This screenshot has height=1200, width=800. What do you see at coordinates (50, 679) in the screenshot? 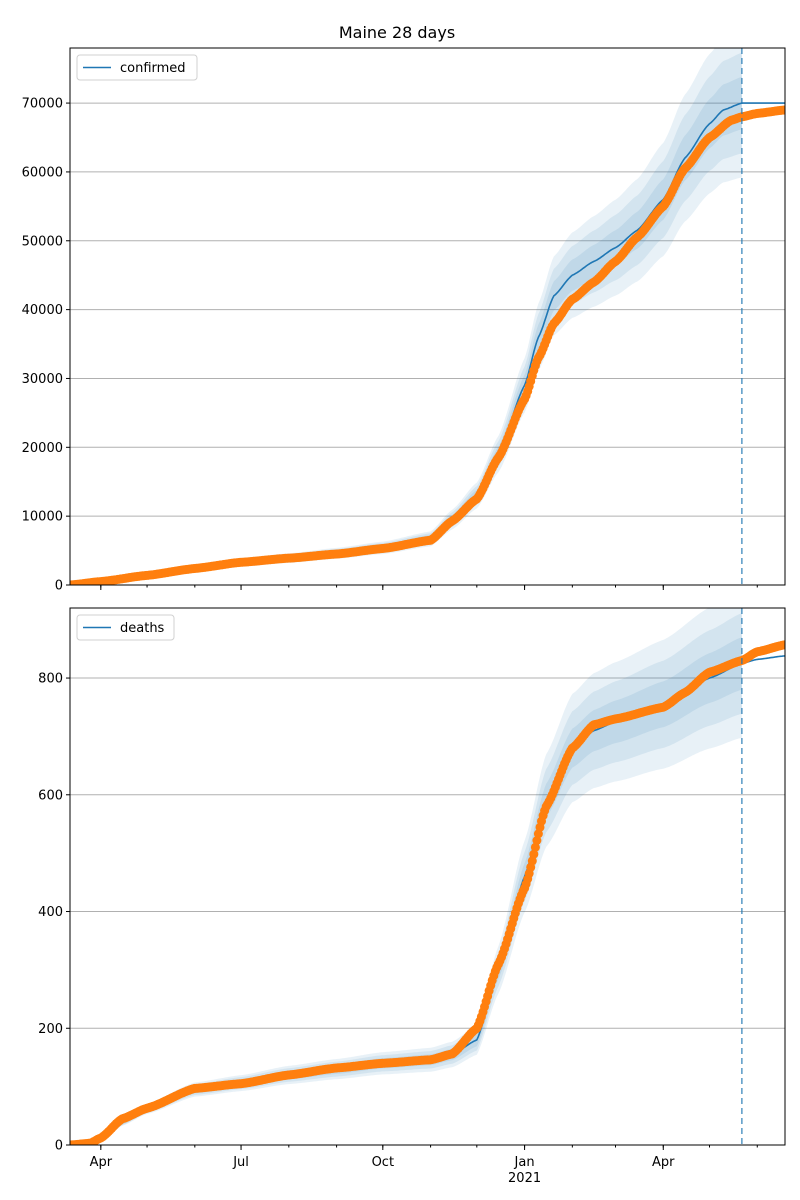
I see `y-tick-label: 800` at bounding box center [50, 679].